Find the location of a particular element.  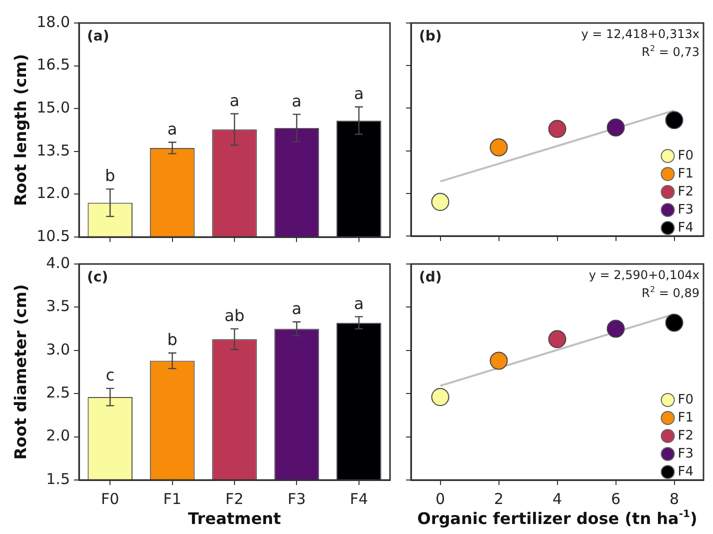

y-tick-label: 18.0 is located at coordinates (53, 21).